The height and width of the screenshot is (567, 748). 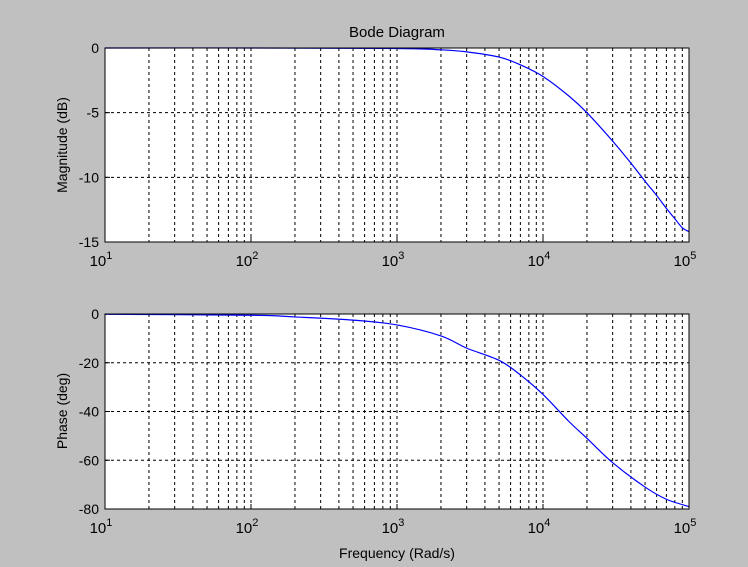 What do you see at coordinates (89, 177) in the screenshot?
I see `magnitude-y-tick-label: -10` at bounding box center [89, 177].